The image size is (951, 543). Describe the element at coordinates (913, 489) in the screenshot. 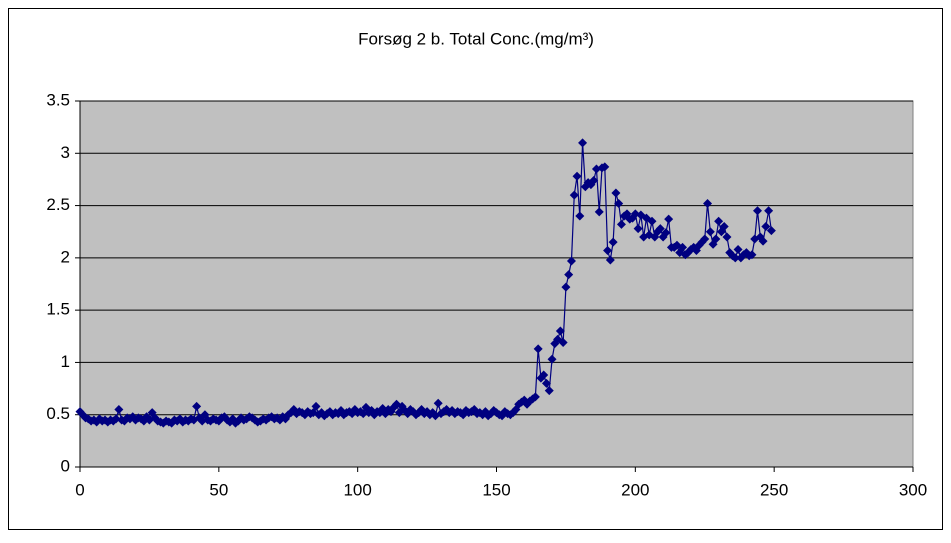

I see `x-tick-label: 300` at that location.